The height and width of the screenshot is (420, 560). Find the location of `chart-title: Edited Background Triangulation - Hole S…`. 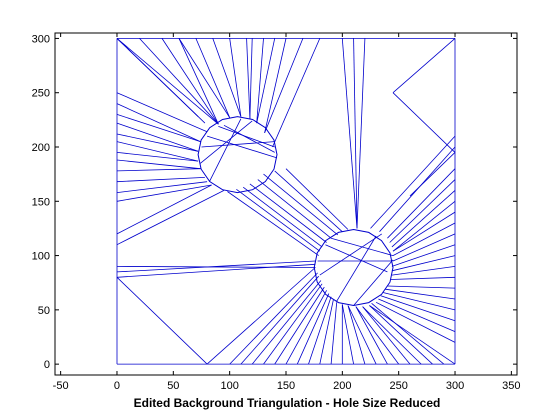

chart-title: Edited Background Triangulation - Hole S… is located at coordinates (287, 403).